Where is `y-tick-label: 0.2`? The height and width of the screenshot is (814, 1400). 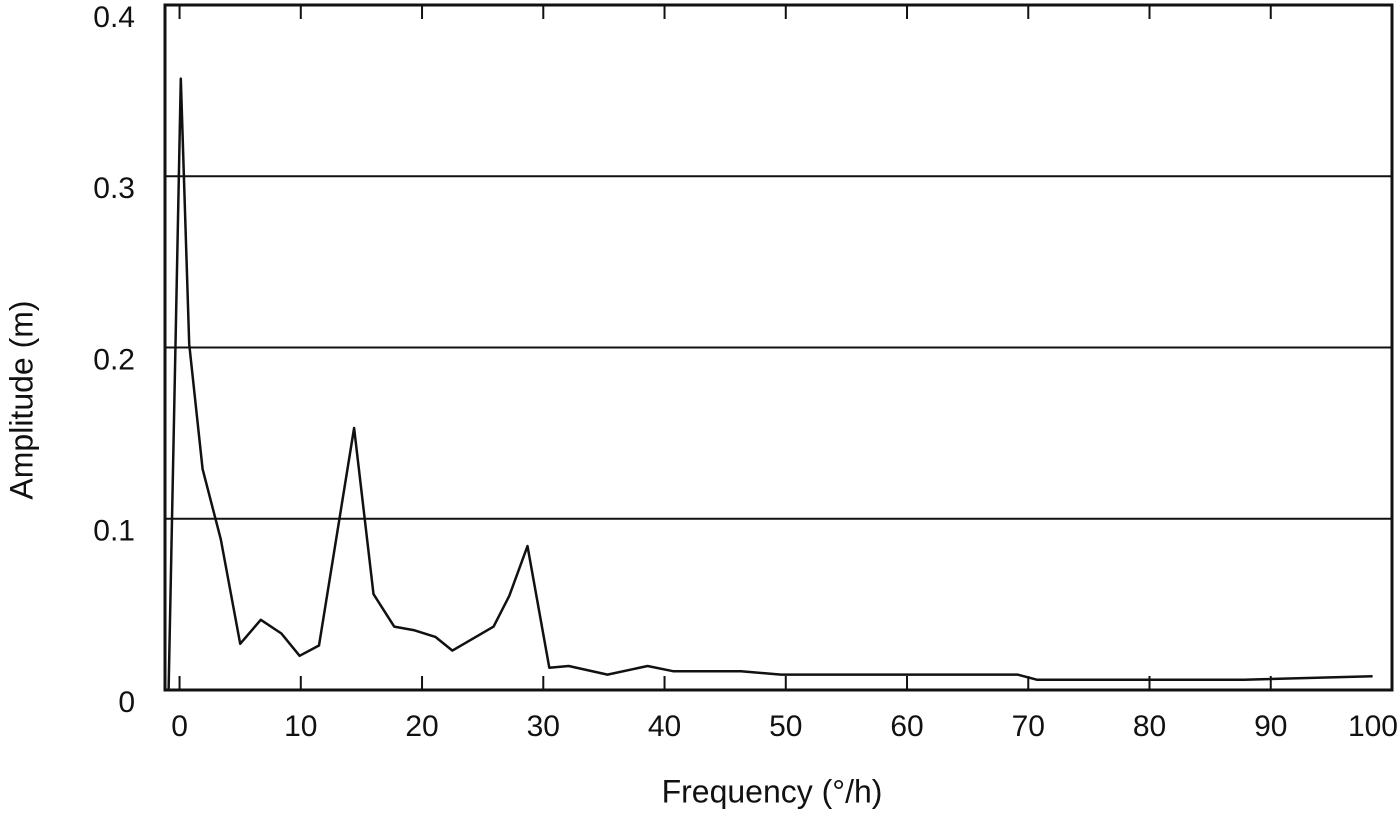 y-tick-label: 0.2 is located at coordinates (114, 359).